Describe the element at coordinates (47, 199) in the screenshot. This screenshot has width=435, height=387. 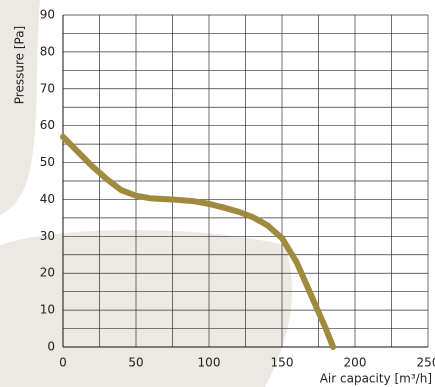
I see `y-tick-label: 40` at that location.